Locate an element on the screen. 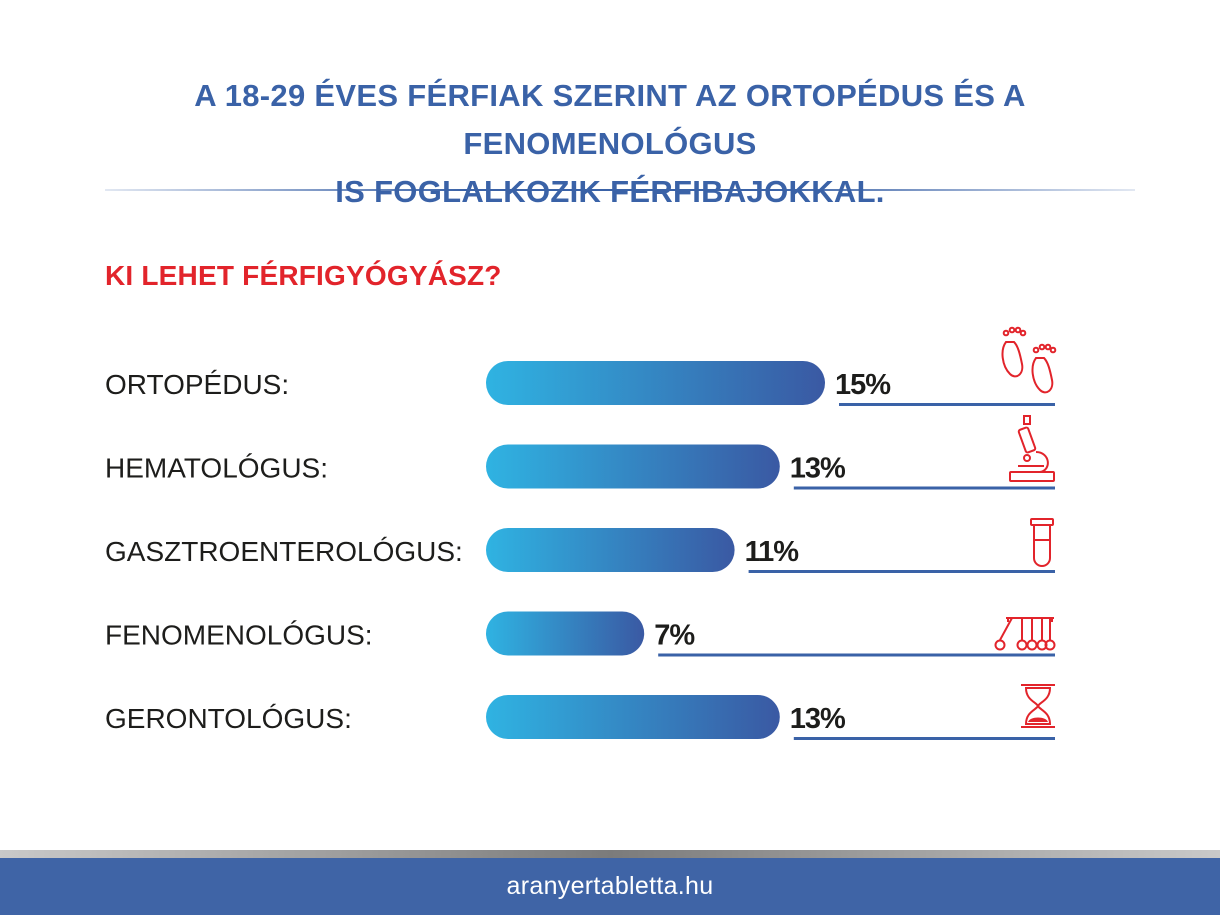 The height and width of the screenshot is (915, 1220). value-label: 7% is located at coordinates (674, 636).